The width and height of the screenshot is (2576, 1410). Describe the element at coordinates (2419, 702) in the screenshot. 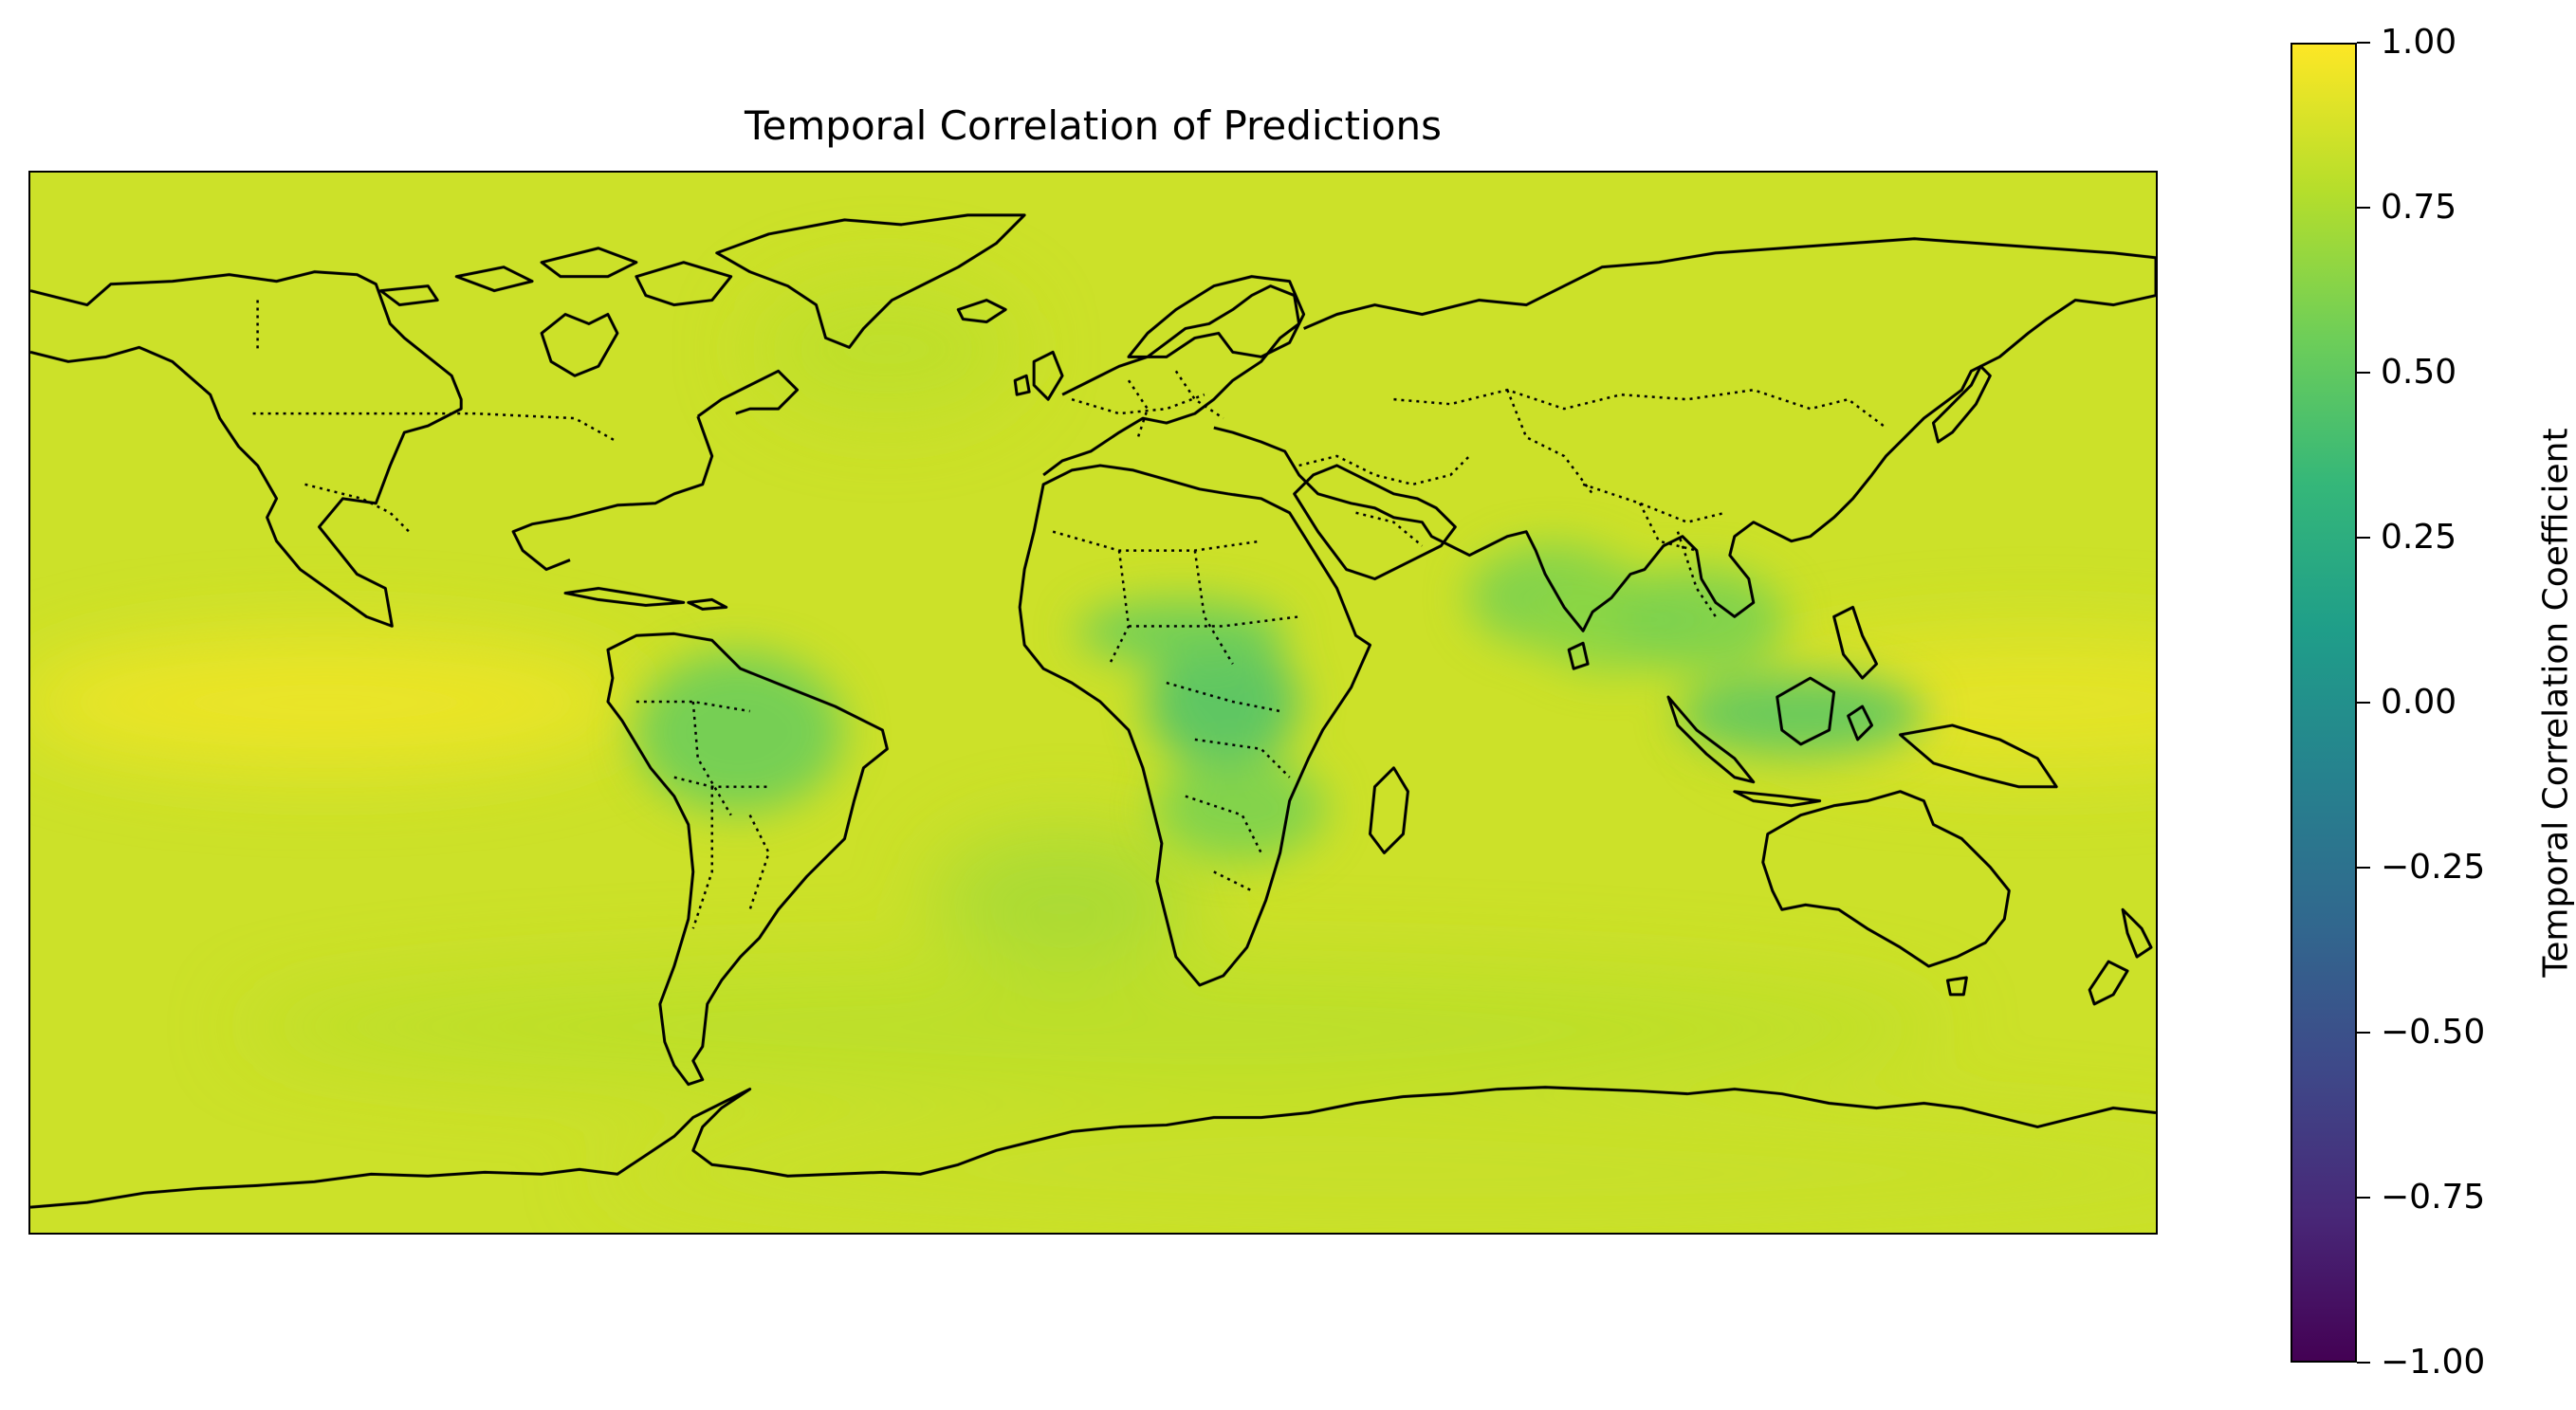

I see `colorbar-tick-label: 0.00` at that location.